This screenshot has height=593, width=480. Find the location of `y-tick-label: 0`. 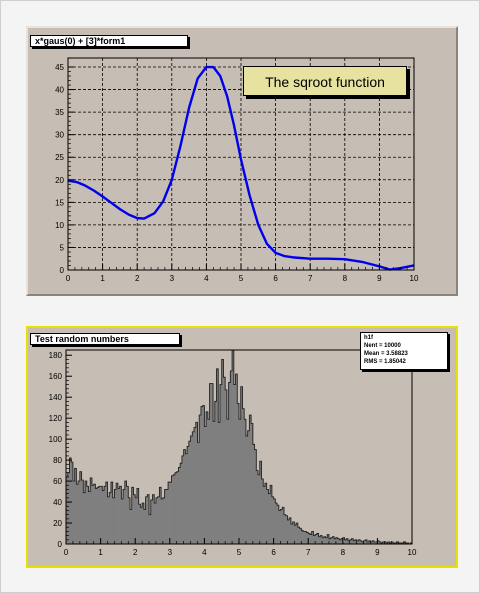

y-tick-label: 0 is located at coordinates (60, 544).